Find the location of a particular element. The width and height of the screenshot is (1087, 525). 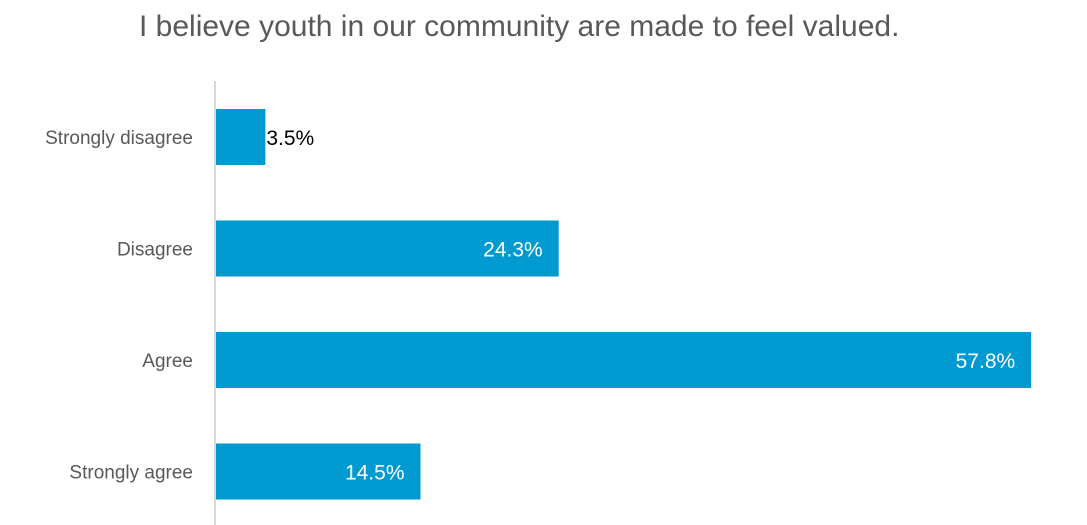

value-label-strongly-agree: 14.5% is located at coordinates (375, 473).